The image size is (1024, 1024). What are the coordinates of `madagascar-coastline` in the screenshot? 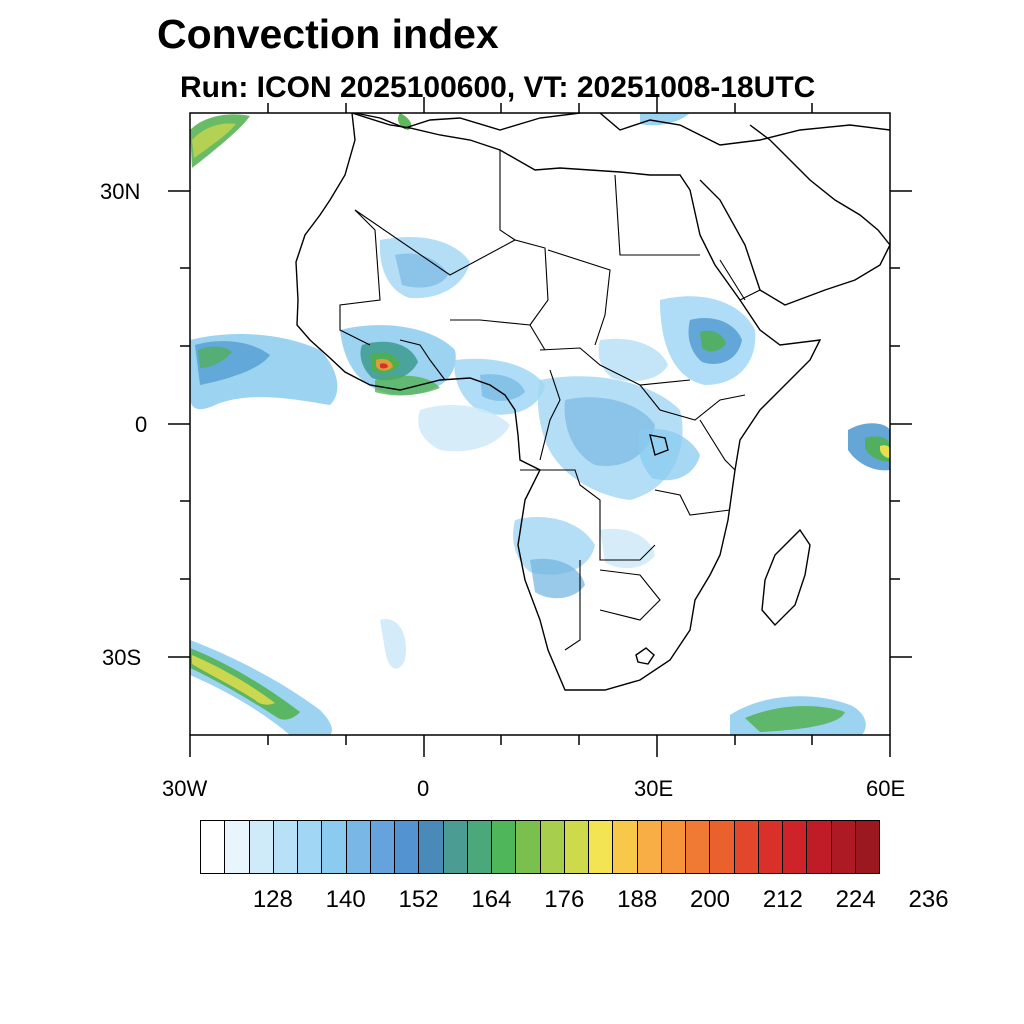 It's located at (786, 577).